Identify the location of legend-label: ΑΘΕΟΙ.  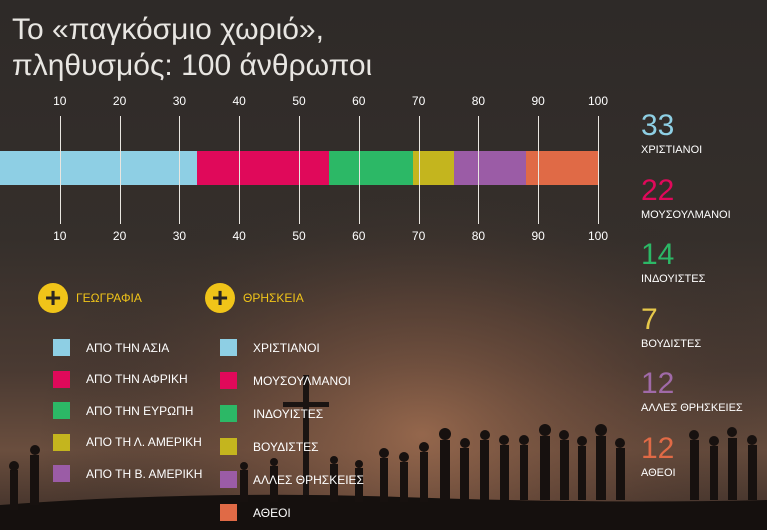
(272, 512).